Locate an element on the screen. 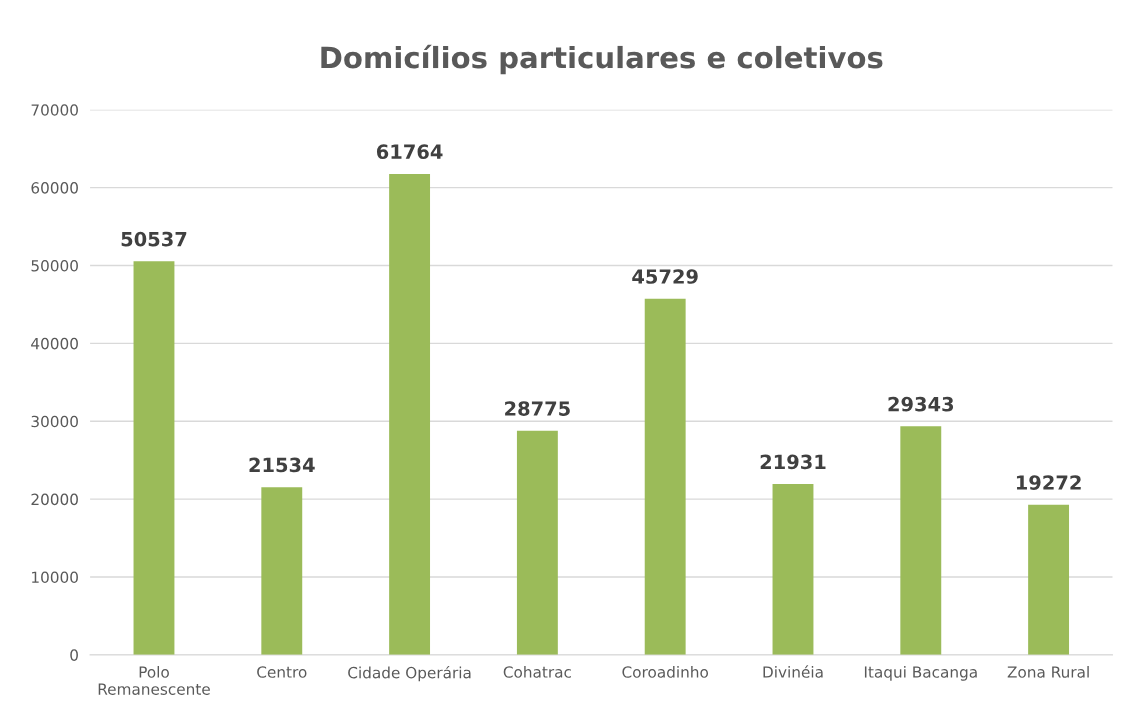 The image size is (1126, 722). x-tick-label: Coroadinho is located at coordinates (665, 671).